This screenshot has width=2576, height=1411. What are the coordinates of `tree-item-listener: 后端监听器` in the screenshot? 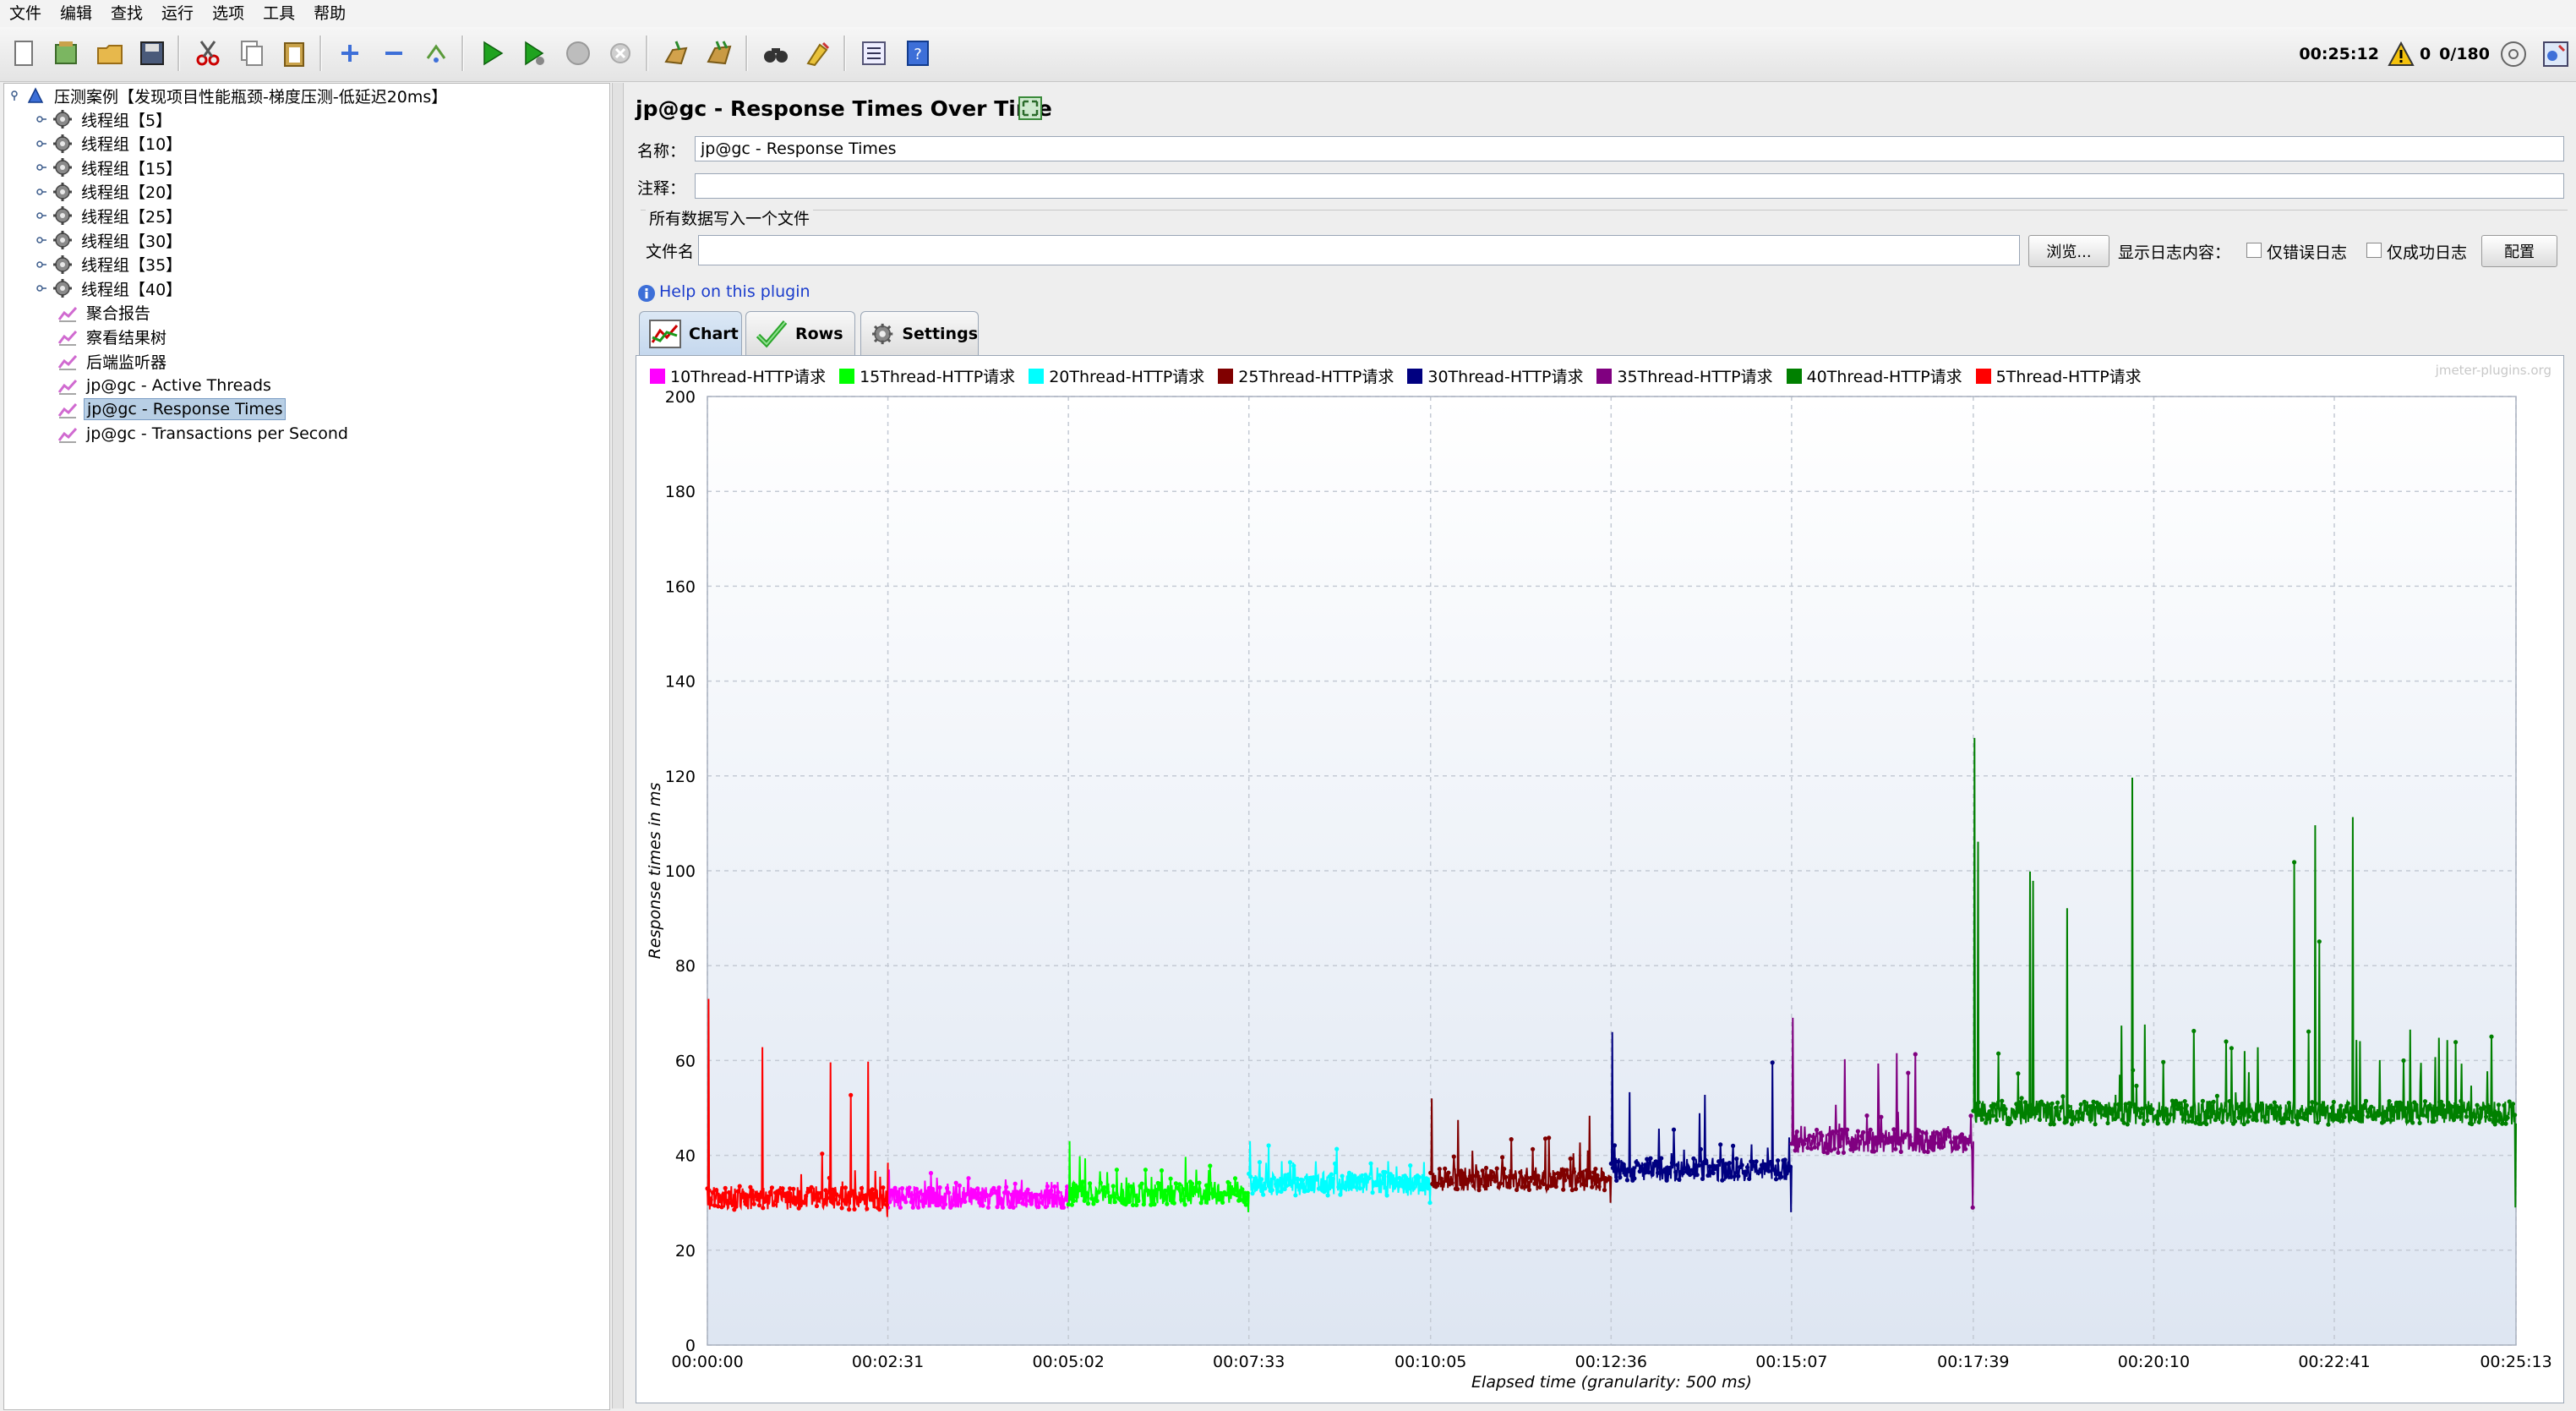 It's located at (113, 361).